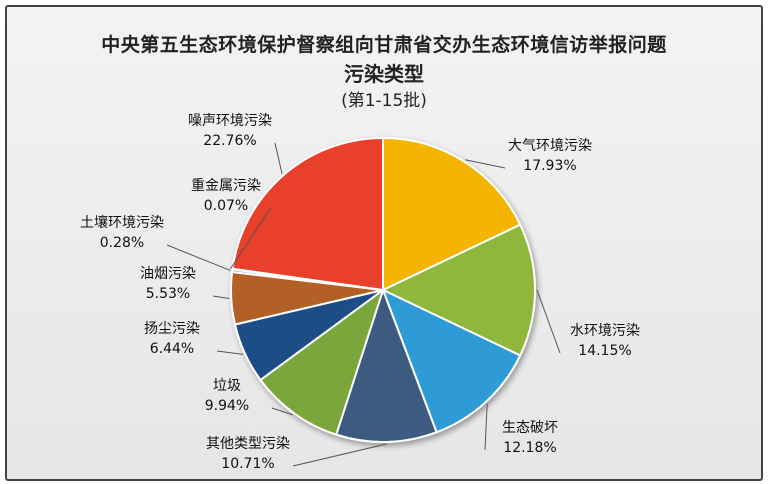  What do you see at coordinates (229, 141) in the screenshot?
I see `slice-value-label: 22.76%` at bounding box center [229, 141].